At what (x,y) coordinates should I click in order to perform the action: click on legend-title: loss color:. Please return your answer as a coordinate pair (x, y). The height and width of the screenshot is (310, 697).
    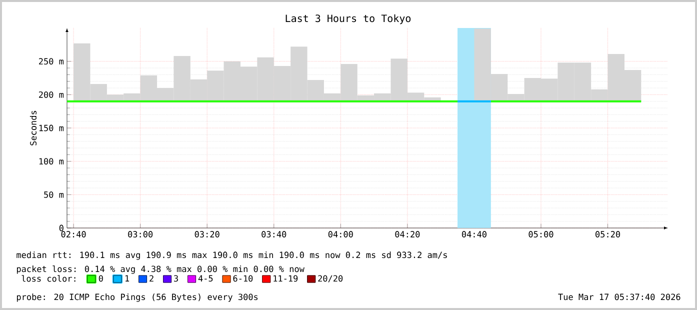
    Looking at the image, I should click on (49, 278).